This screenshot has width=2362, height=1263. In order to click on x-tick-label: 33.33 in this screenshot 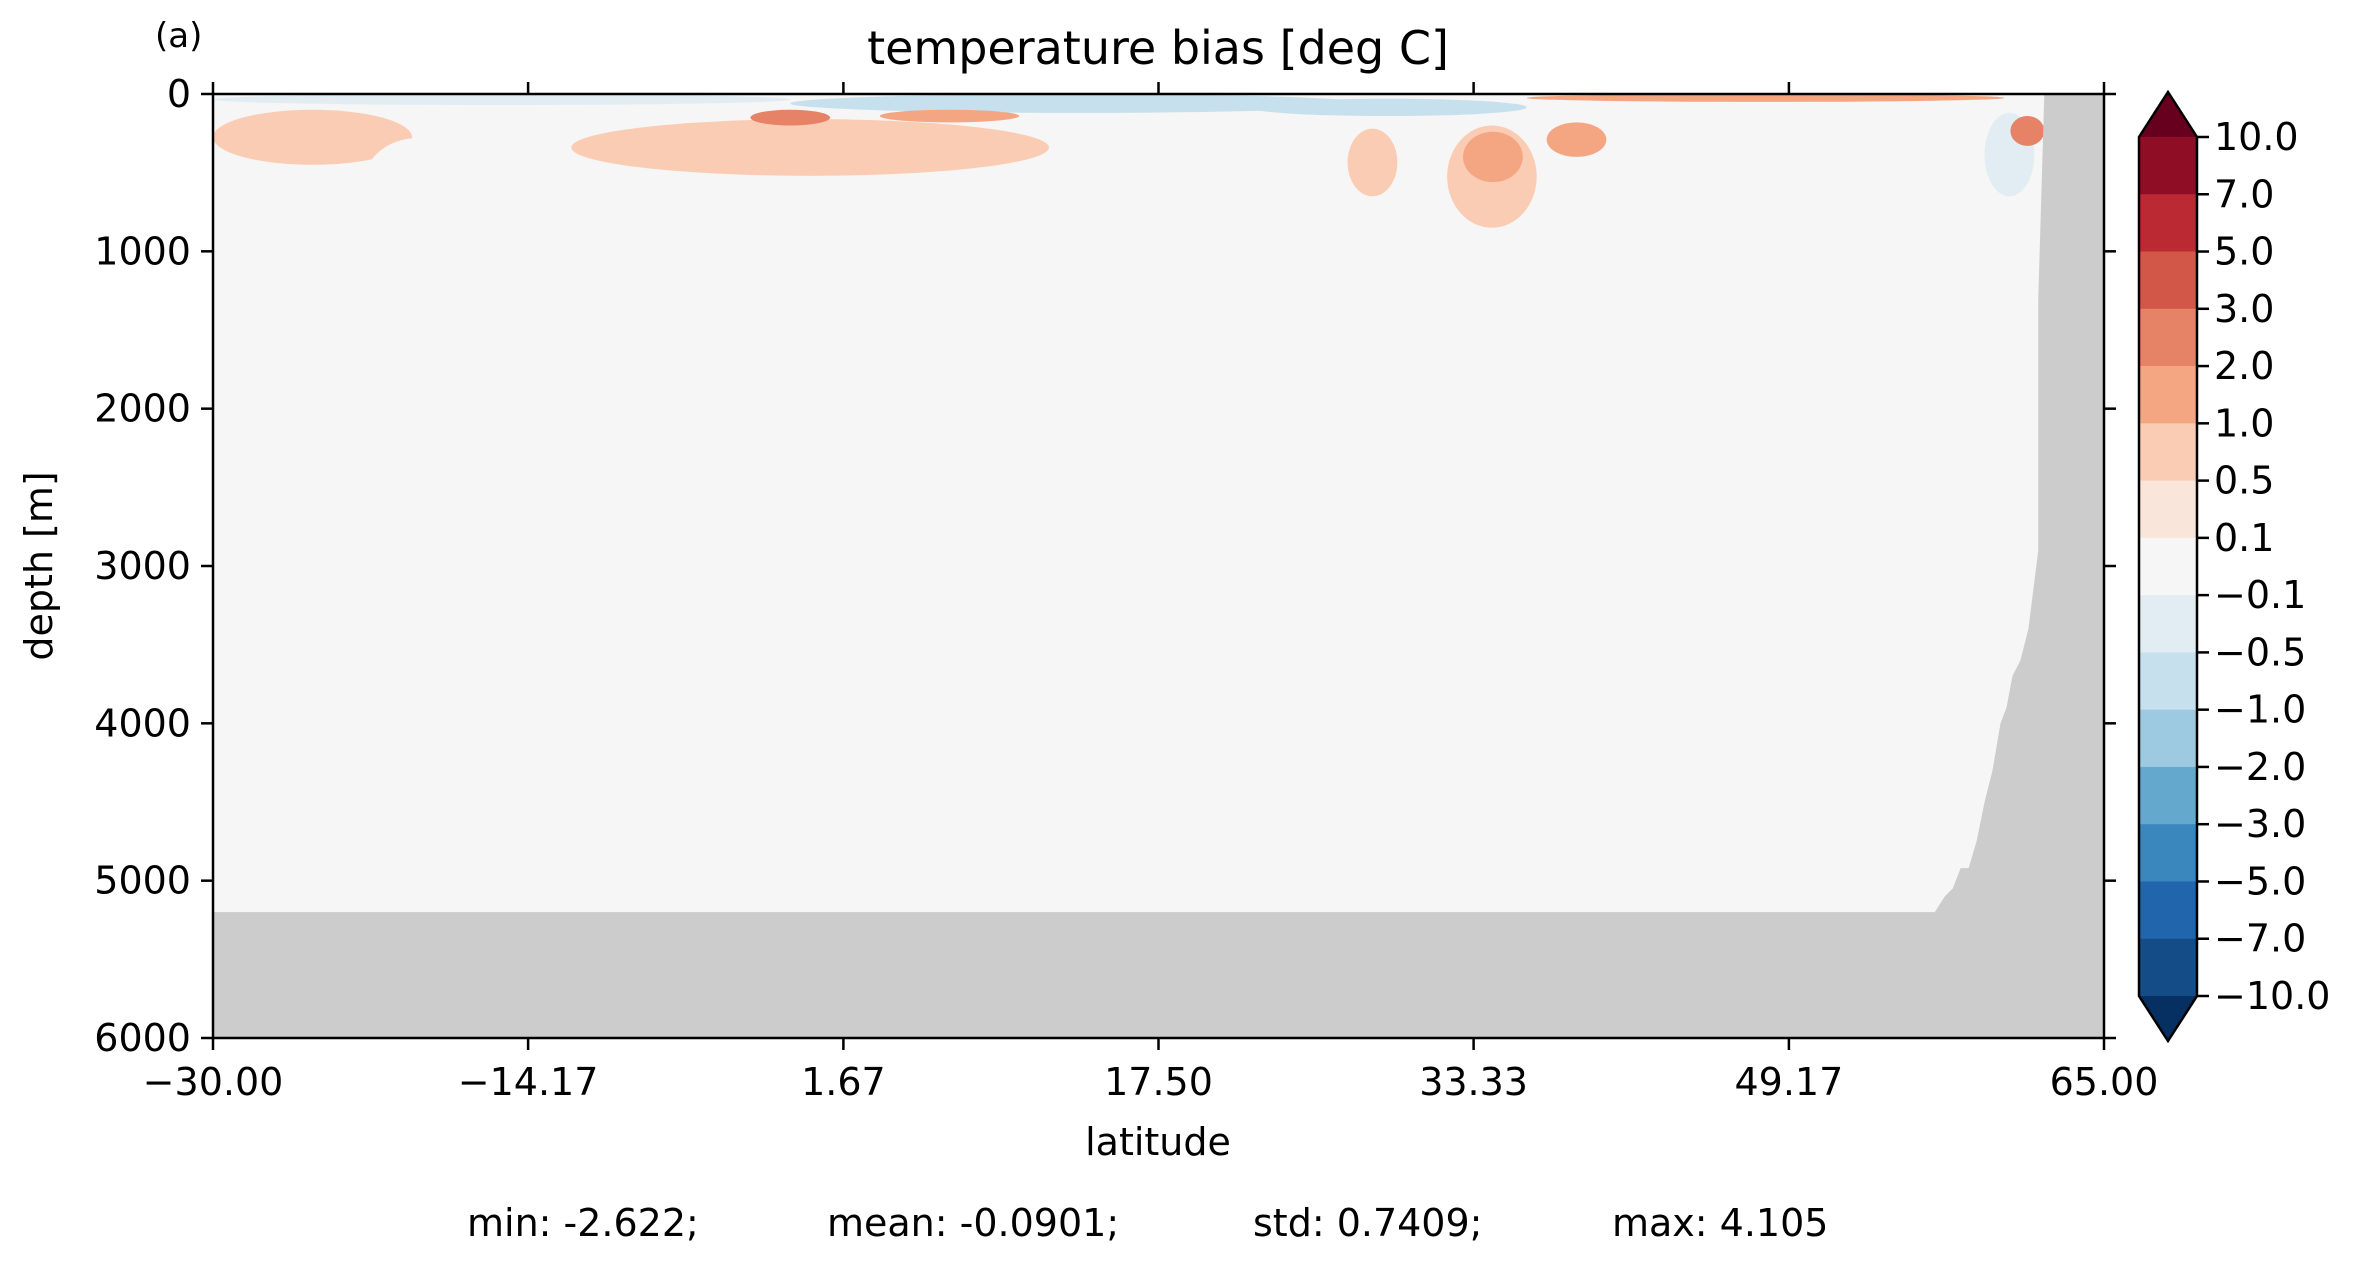, I will do `click(1473, 1082)`.